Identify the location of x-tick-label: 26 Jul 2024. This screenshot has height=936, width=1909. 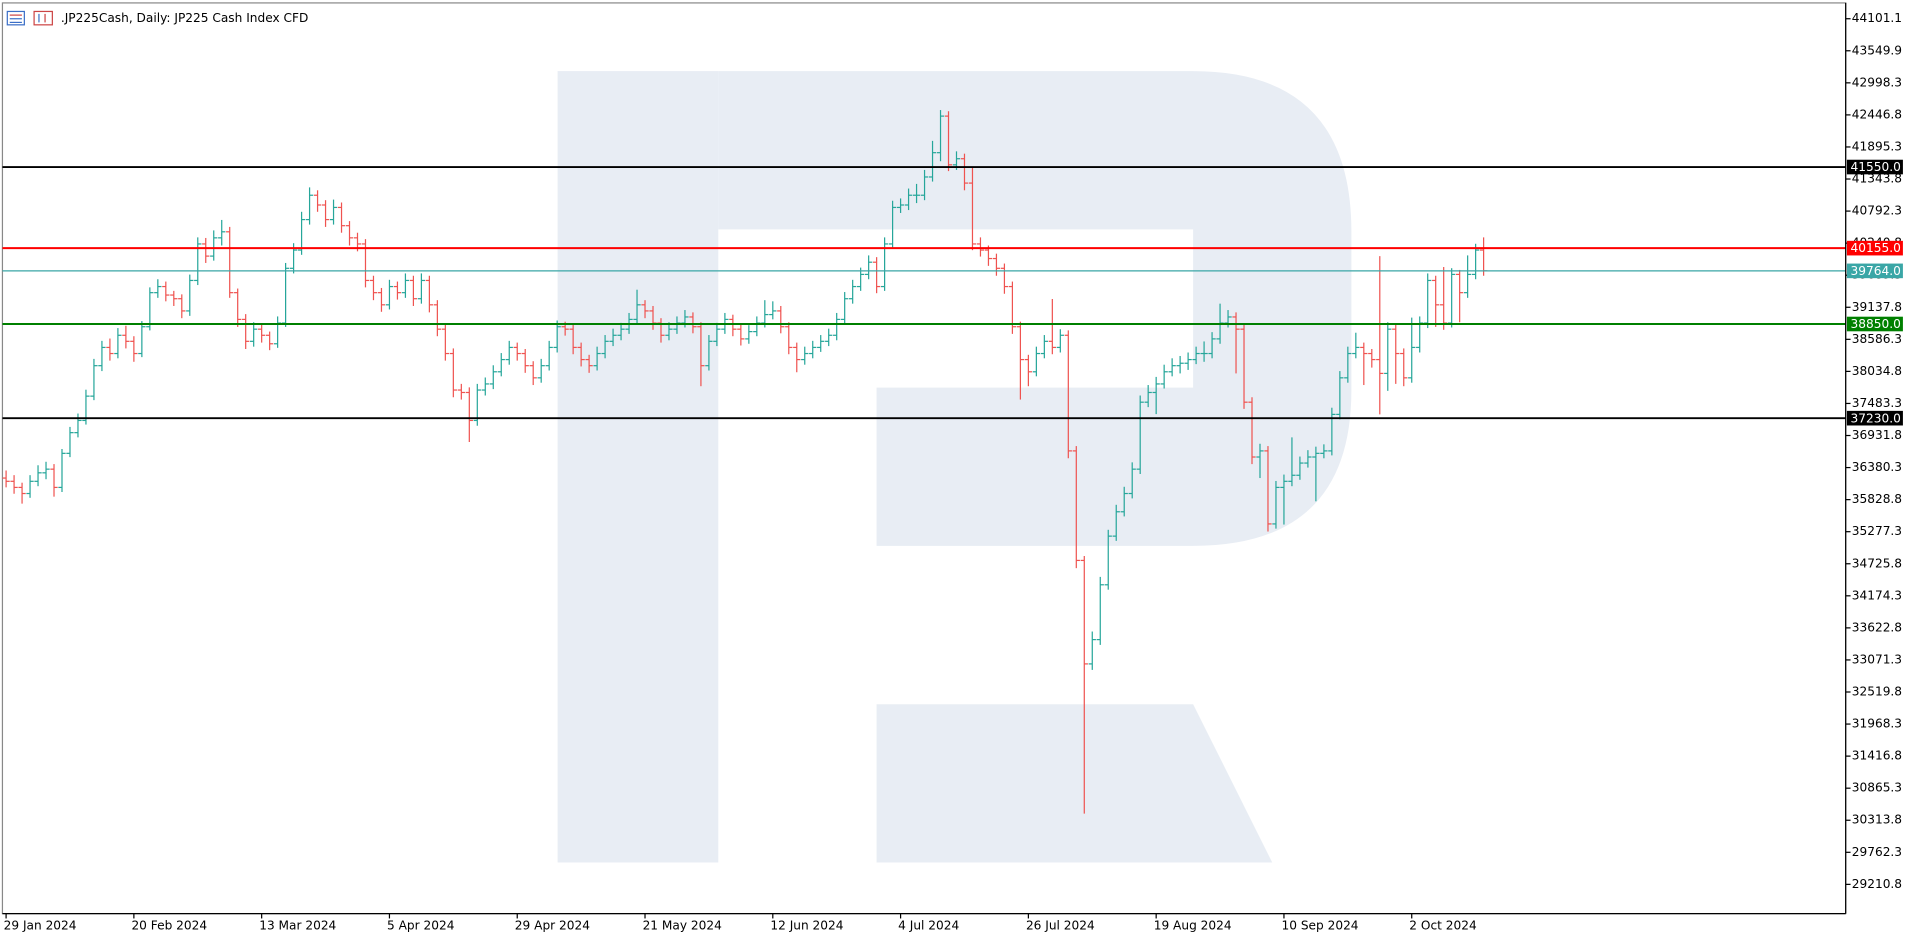
(1060, 925).